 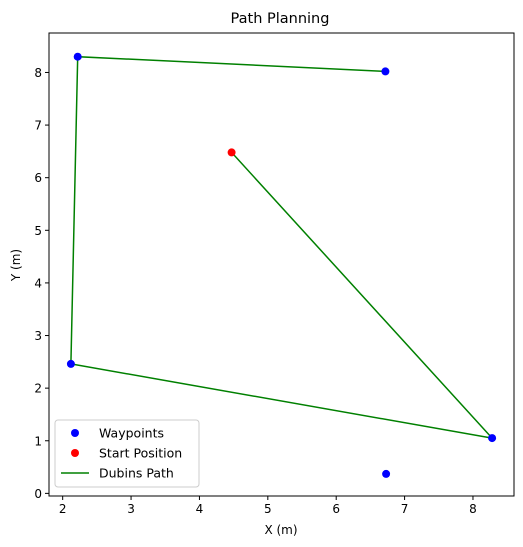 I want to click on legend-label-dubins-path: Dubins Path, so click(x=136, y=473).